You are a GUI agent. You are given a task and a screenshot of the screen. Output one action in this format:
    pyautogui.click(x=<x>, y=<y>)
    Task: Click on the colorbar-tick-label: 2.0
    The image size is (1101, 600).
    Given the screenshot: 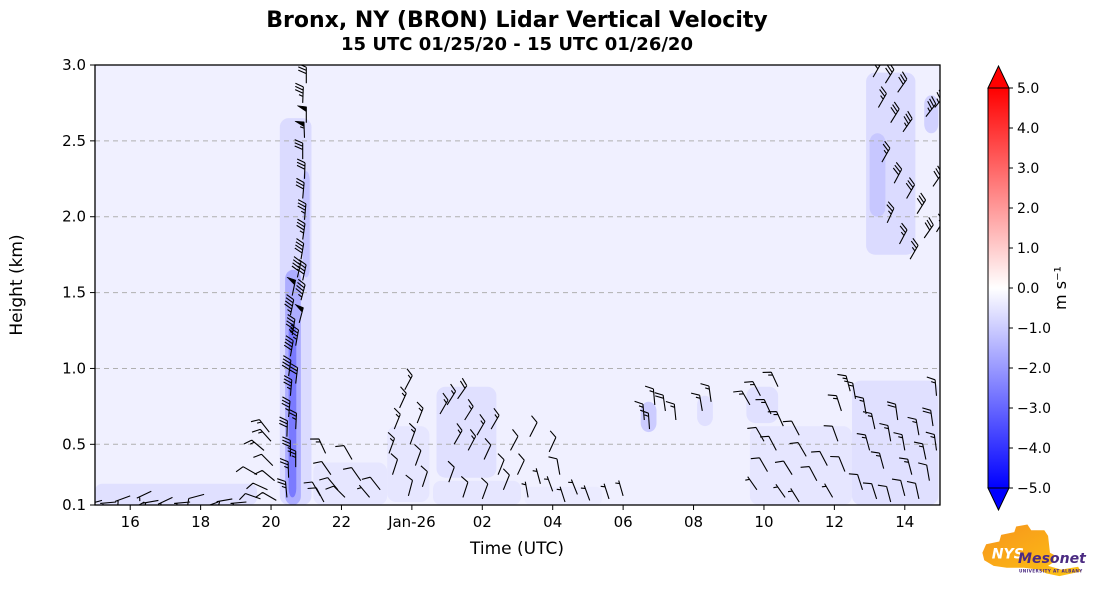 What is the action you would take?
    pyautogui.click(x=1028, y=209)
    